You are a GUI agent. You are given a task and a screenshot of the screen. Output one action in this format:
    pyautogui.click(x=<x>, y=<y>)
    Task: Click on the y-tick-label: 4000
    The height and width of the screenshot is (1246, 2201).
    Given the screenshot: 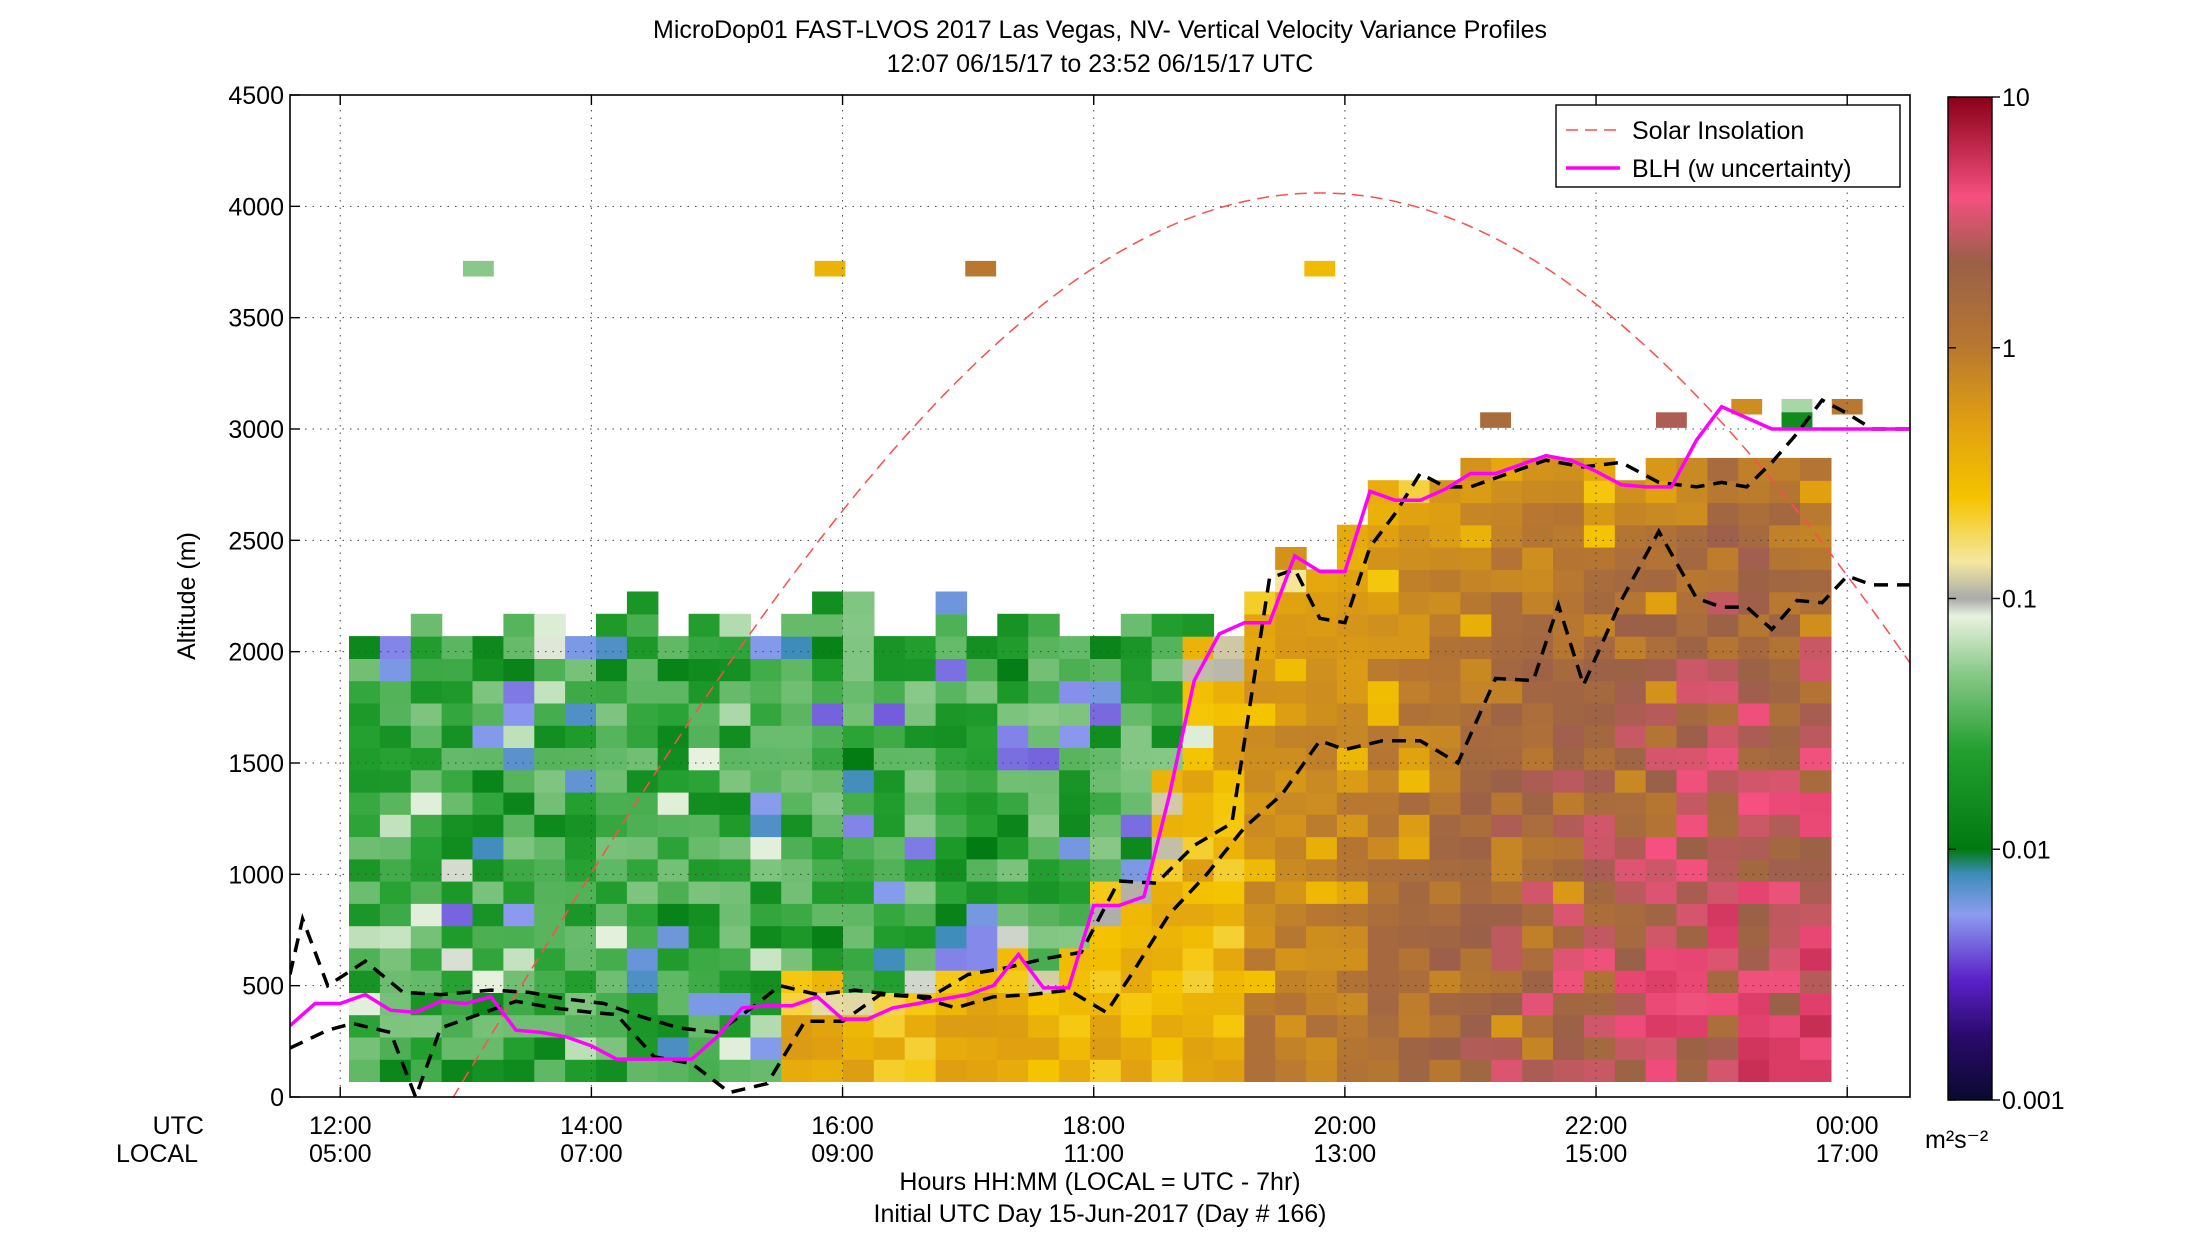 What is the action you would take?
    pyautogui.click(x=256, y=207)
    